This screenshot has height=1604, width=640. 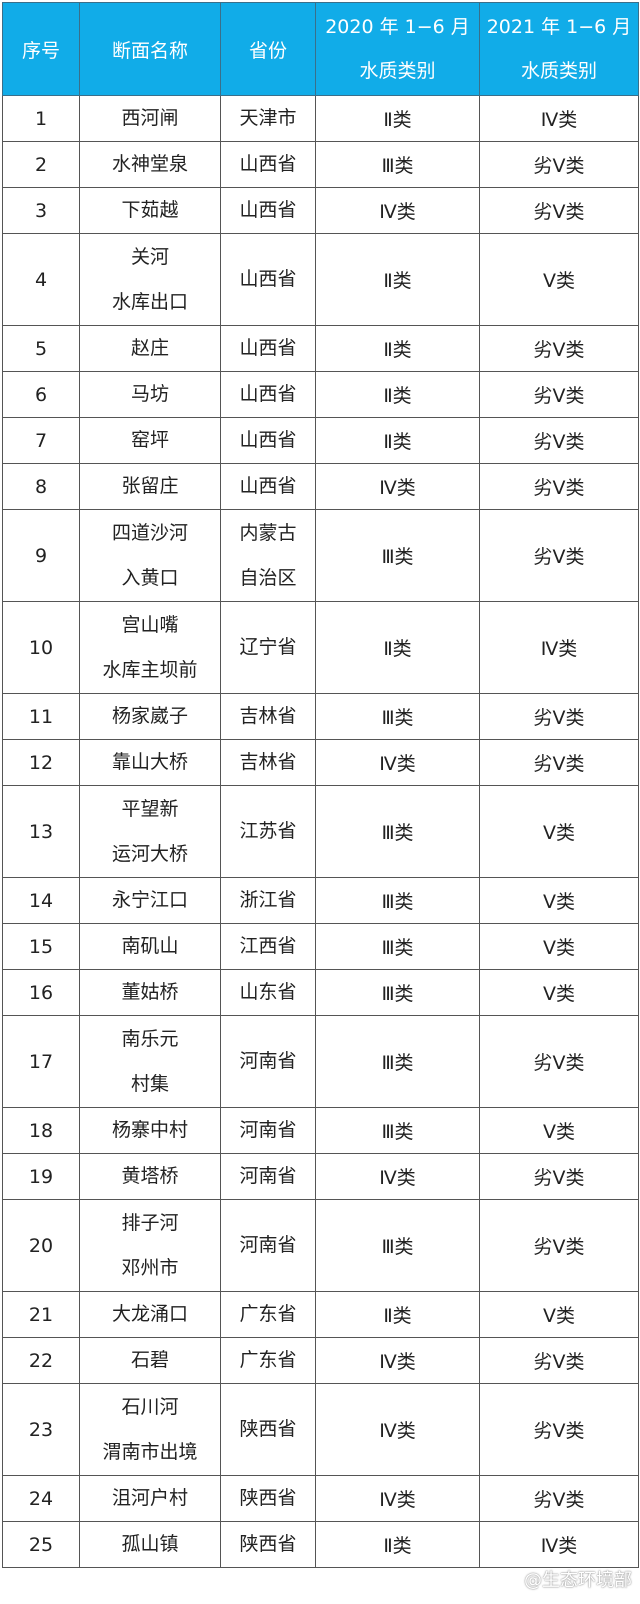 I want to click on cell-no: 17, so click(x=41, y=1061).